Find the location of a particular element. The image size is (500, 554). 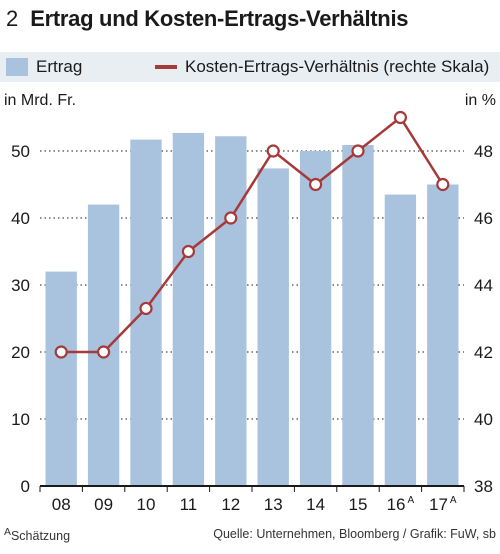

x-tick-label-08: 08 is located at coordinates (61, 504).